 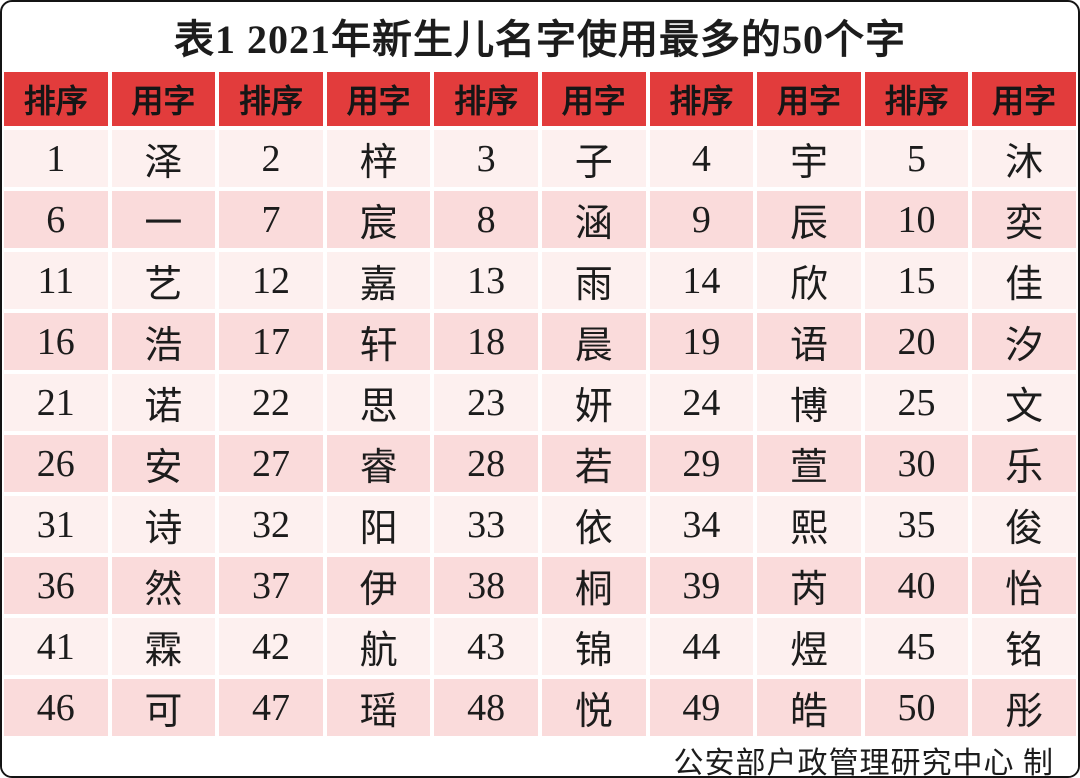 I want to click on char-cell: 阳, so click(x=378, y=524).